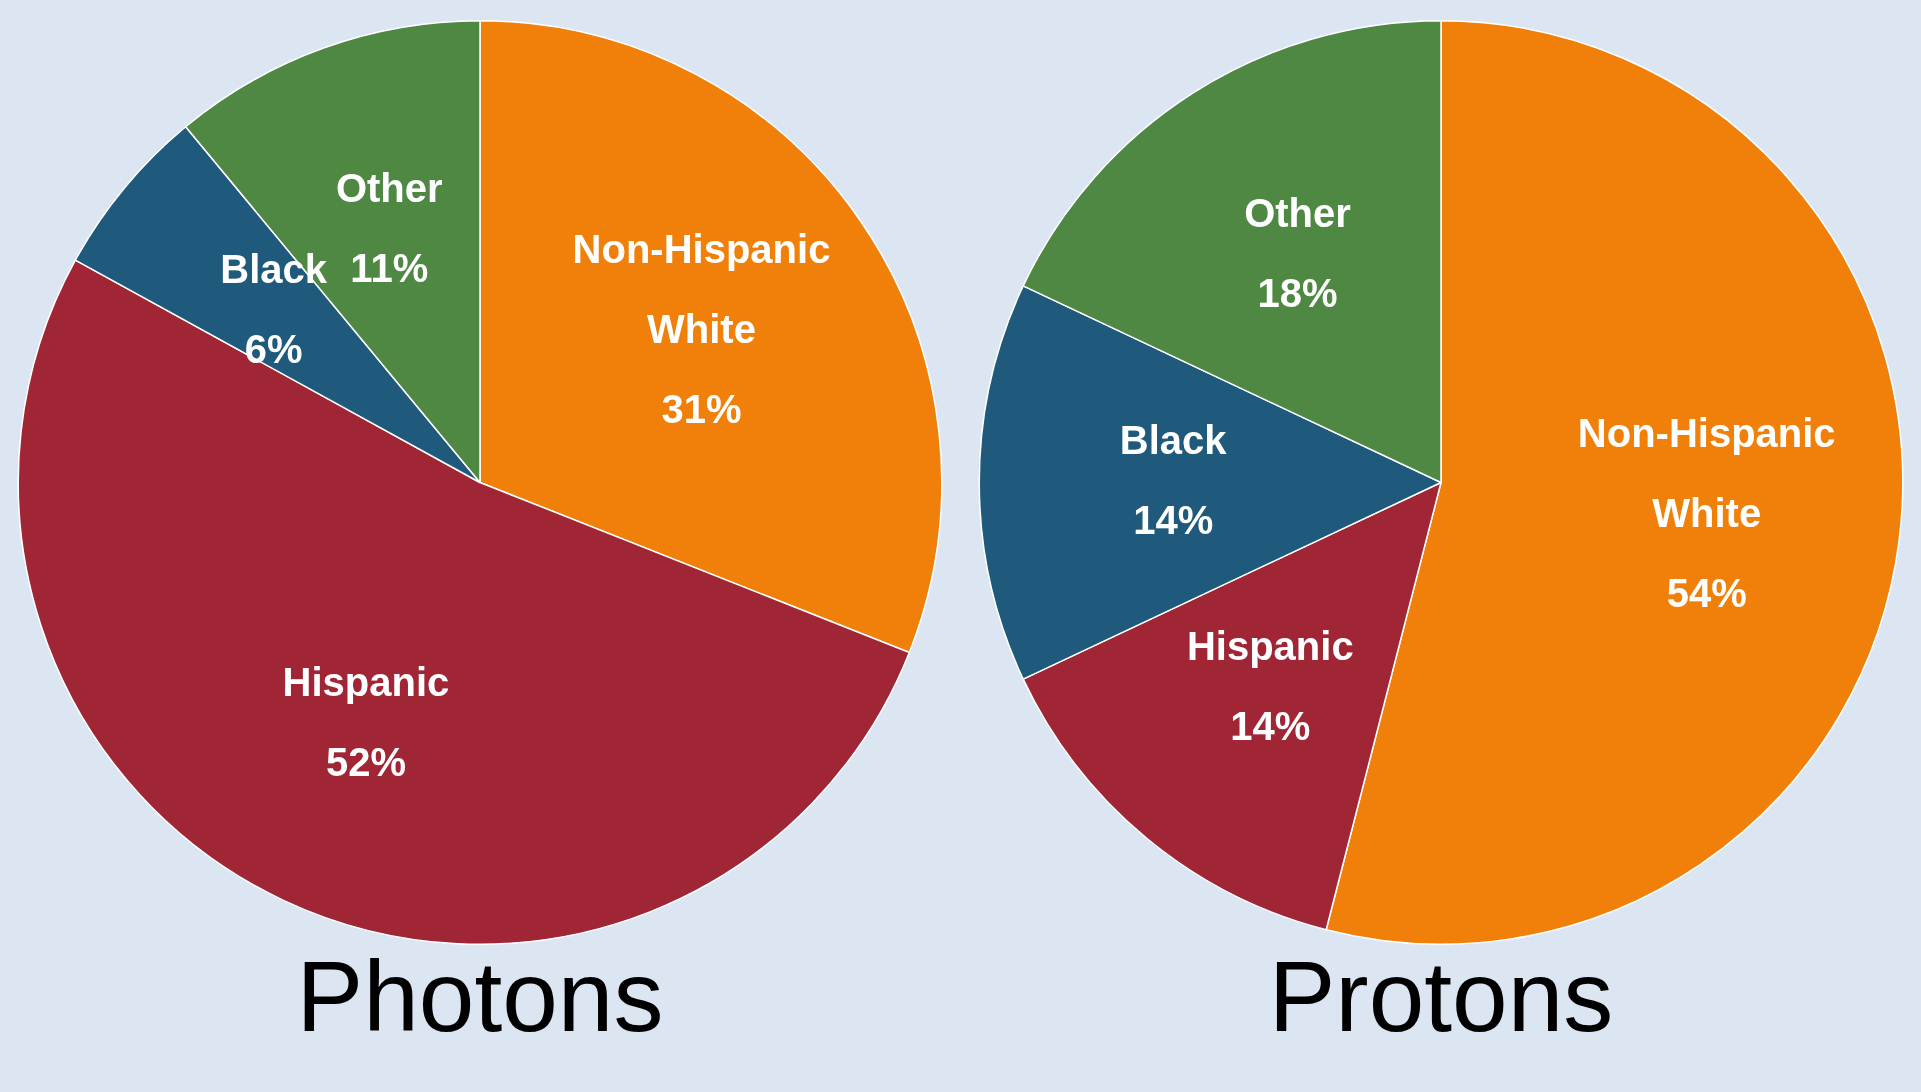 Image resolution: width=1921 pixels, height=1092 pixels. Describe the element at coordinates (1706, 593) in the screenshot. I see `data-label: 54%` at that location.